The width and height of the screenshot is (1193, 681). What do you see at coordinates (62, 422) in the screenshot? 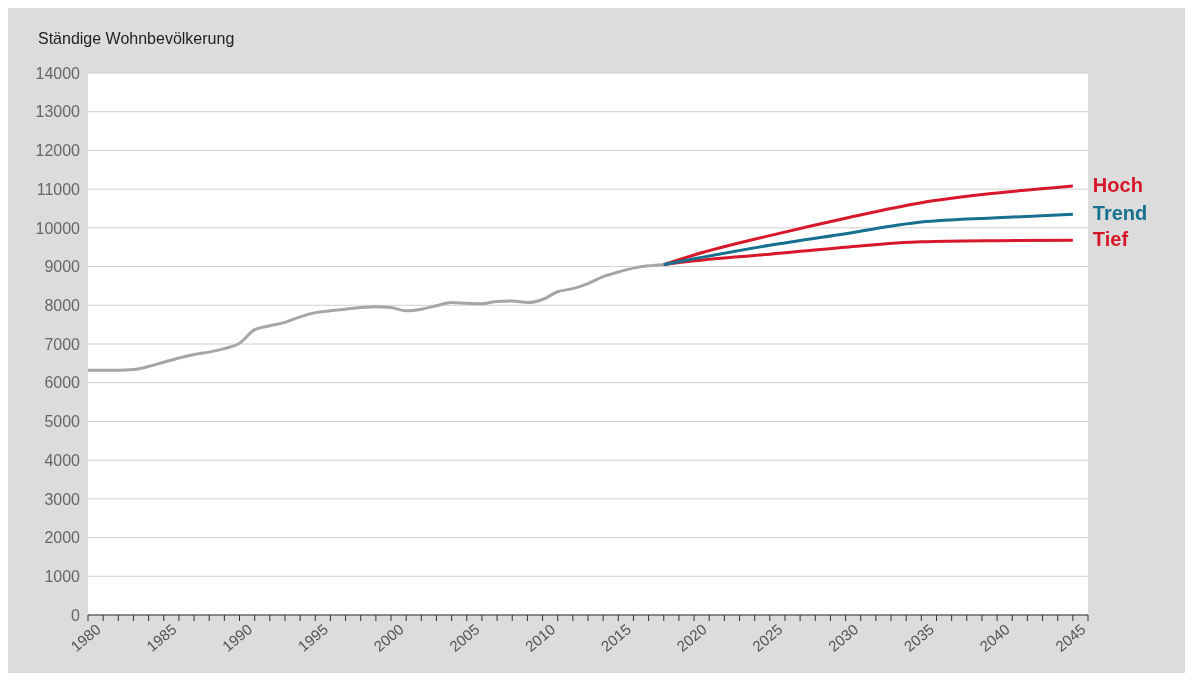
I see `y-tick-label: 5000` at bounding box center [62, 422].